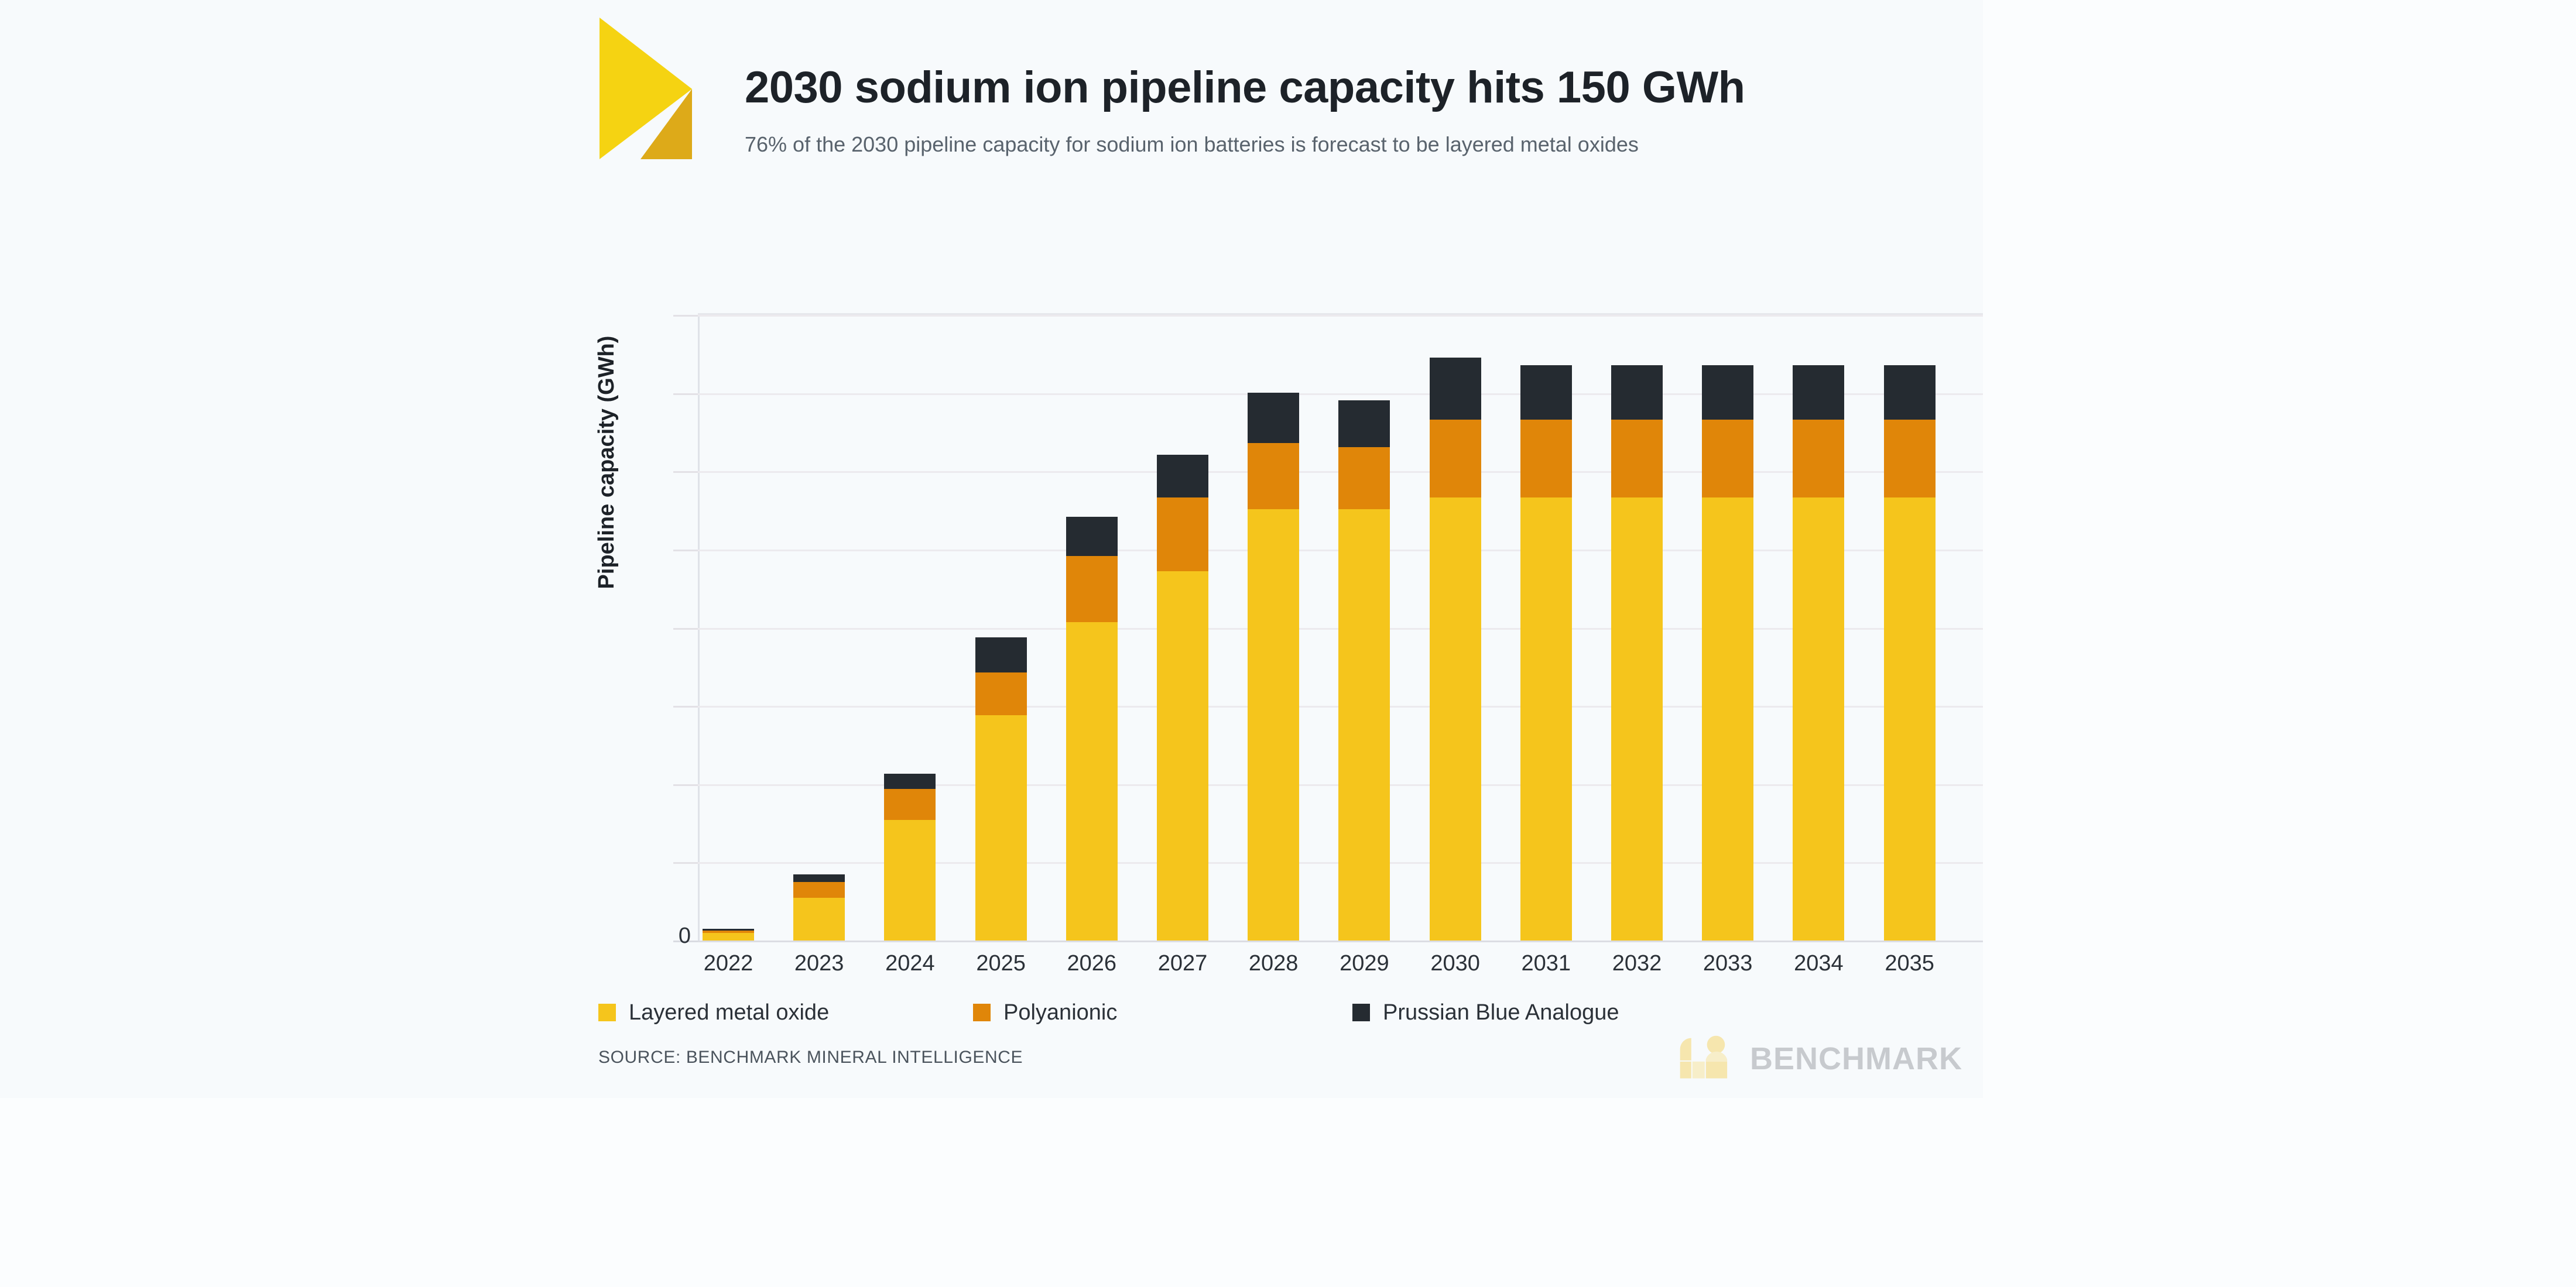 This screenshot has height=1287, width=2576. I want to click on x-axis-label-2032: 2032, so click(1637, 963).